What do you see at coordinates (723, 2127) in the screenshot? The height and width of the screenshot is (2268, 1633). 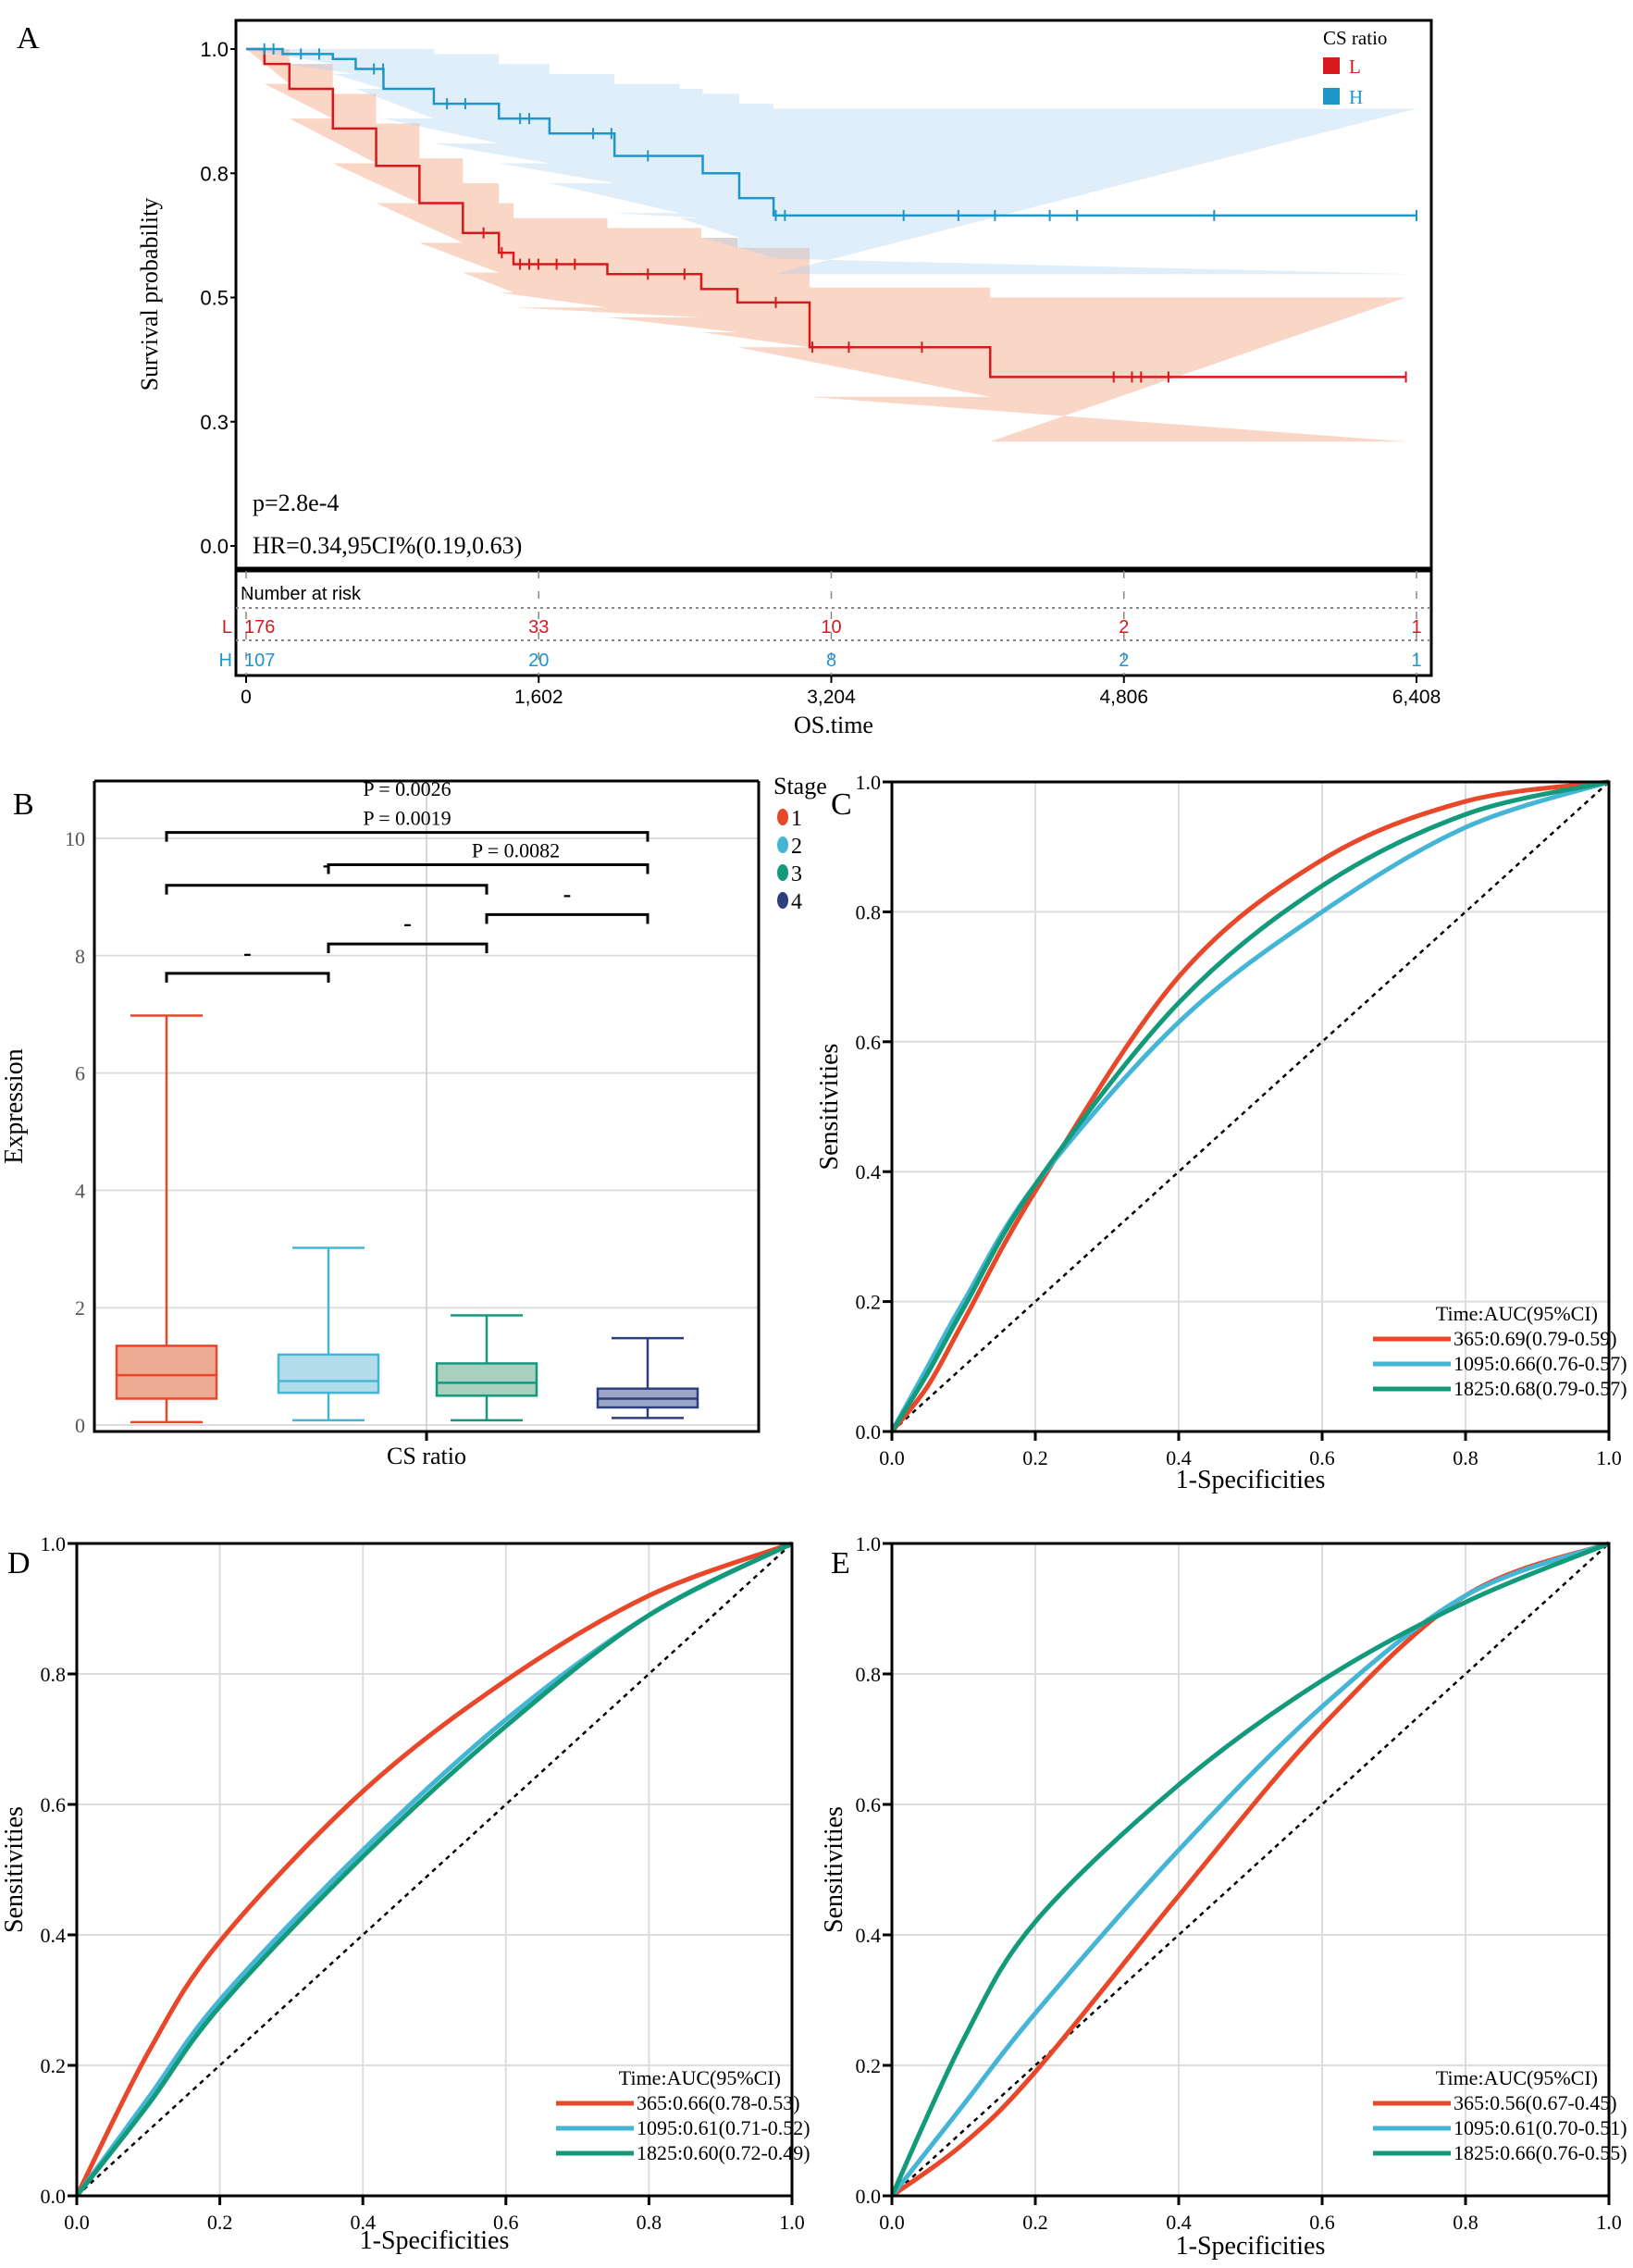 I see `legend-label: 1095:0.61(0.71-0.52)` at bounding box center [723, 2127].